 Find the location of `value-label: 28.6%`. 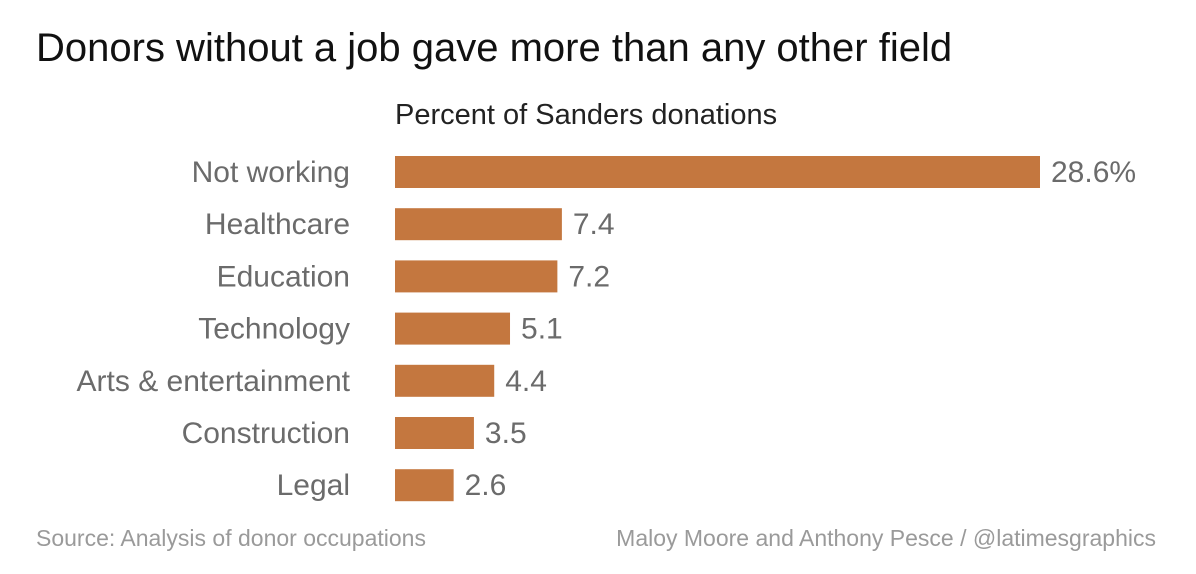

value-label: 28.6% is located at coordinates (1093, 172).